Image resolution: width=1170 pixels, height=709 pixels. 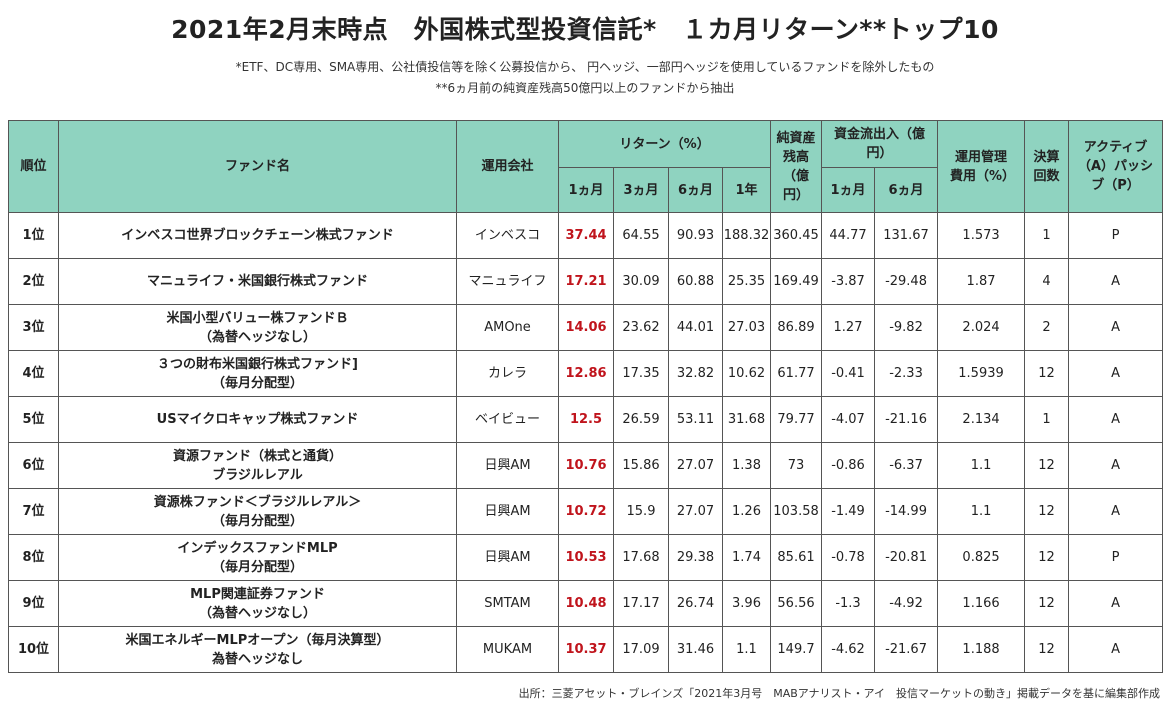 What do you see at coordinates (641, 190) in the screenshot?
I see `header-return-3m: 3ヵ月` at bounding box center [641, 190].